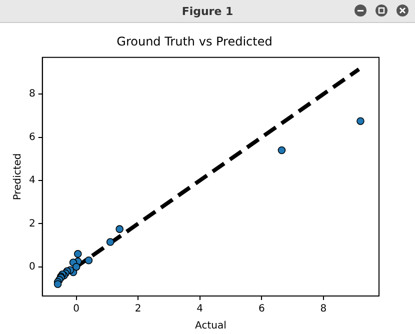 This screenshot has height=334, width=415. What do you see at coordinates (200, 309) in the screenshot?
I see `x-tick-label: 4` at bounding box center [200, 309].